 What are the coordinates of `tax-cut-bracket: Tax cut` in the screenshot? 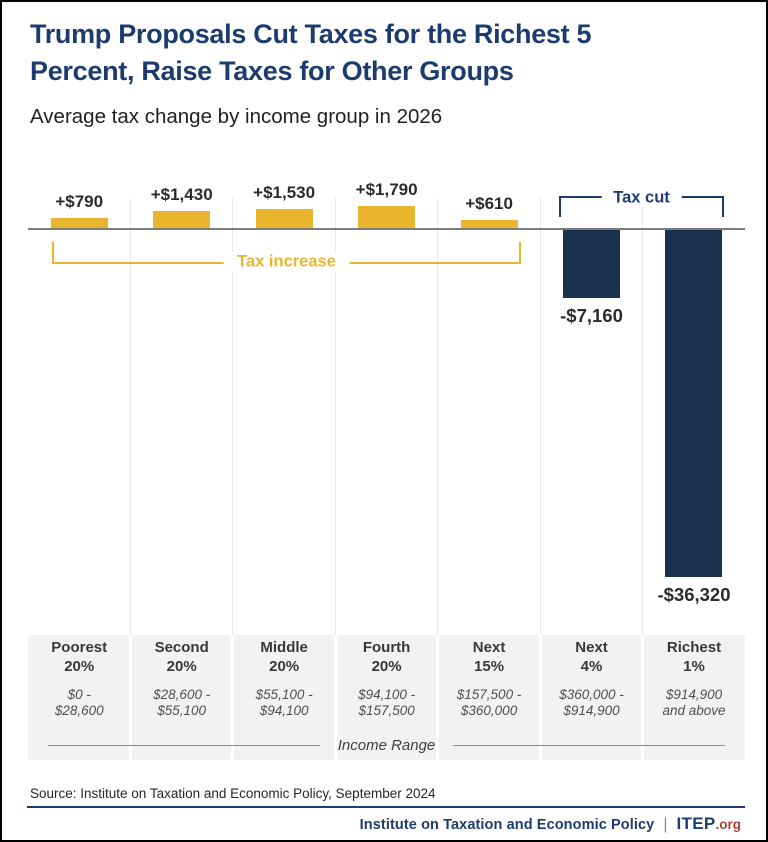 It's located at (641, 202).